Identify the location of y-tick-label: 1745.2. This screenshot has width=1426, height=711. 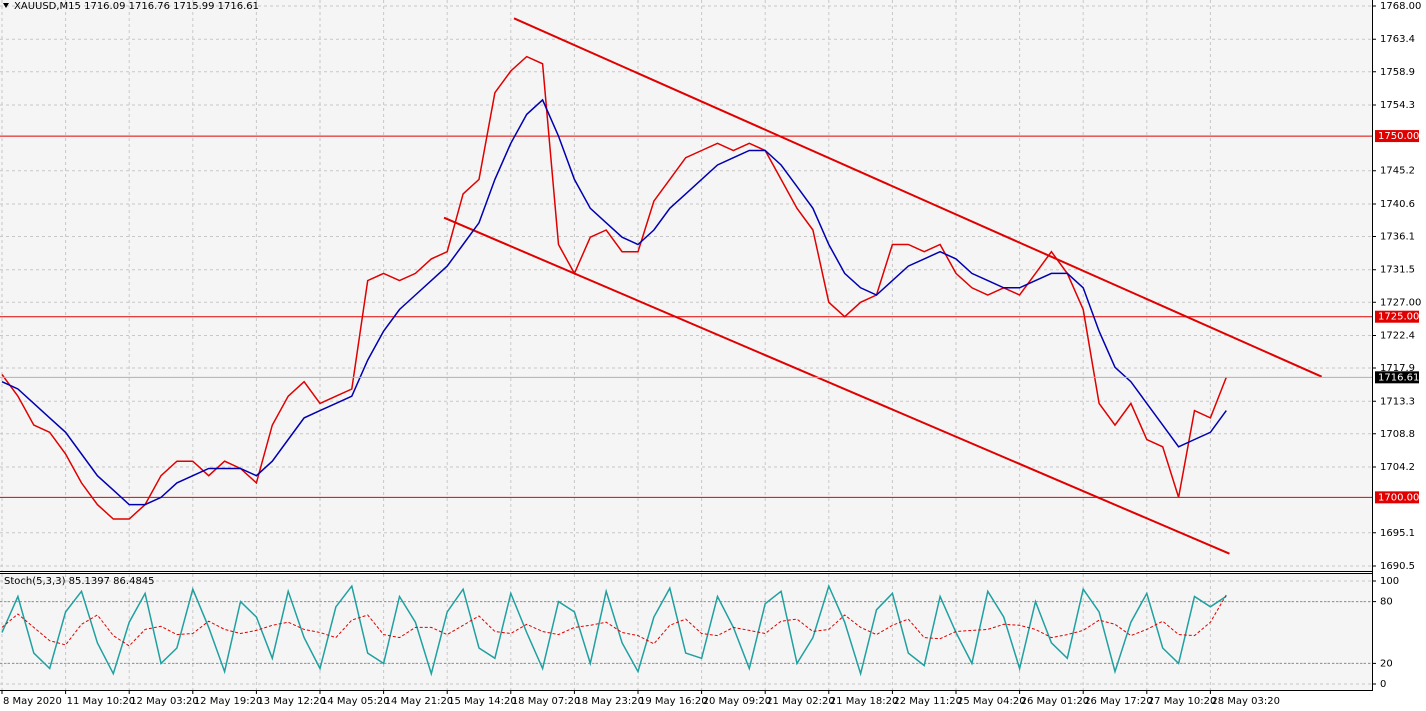
(1397, 171).